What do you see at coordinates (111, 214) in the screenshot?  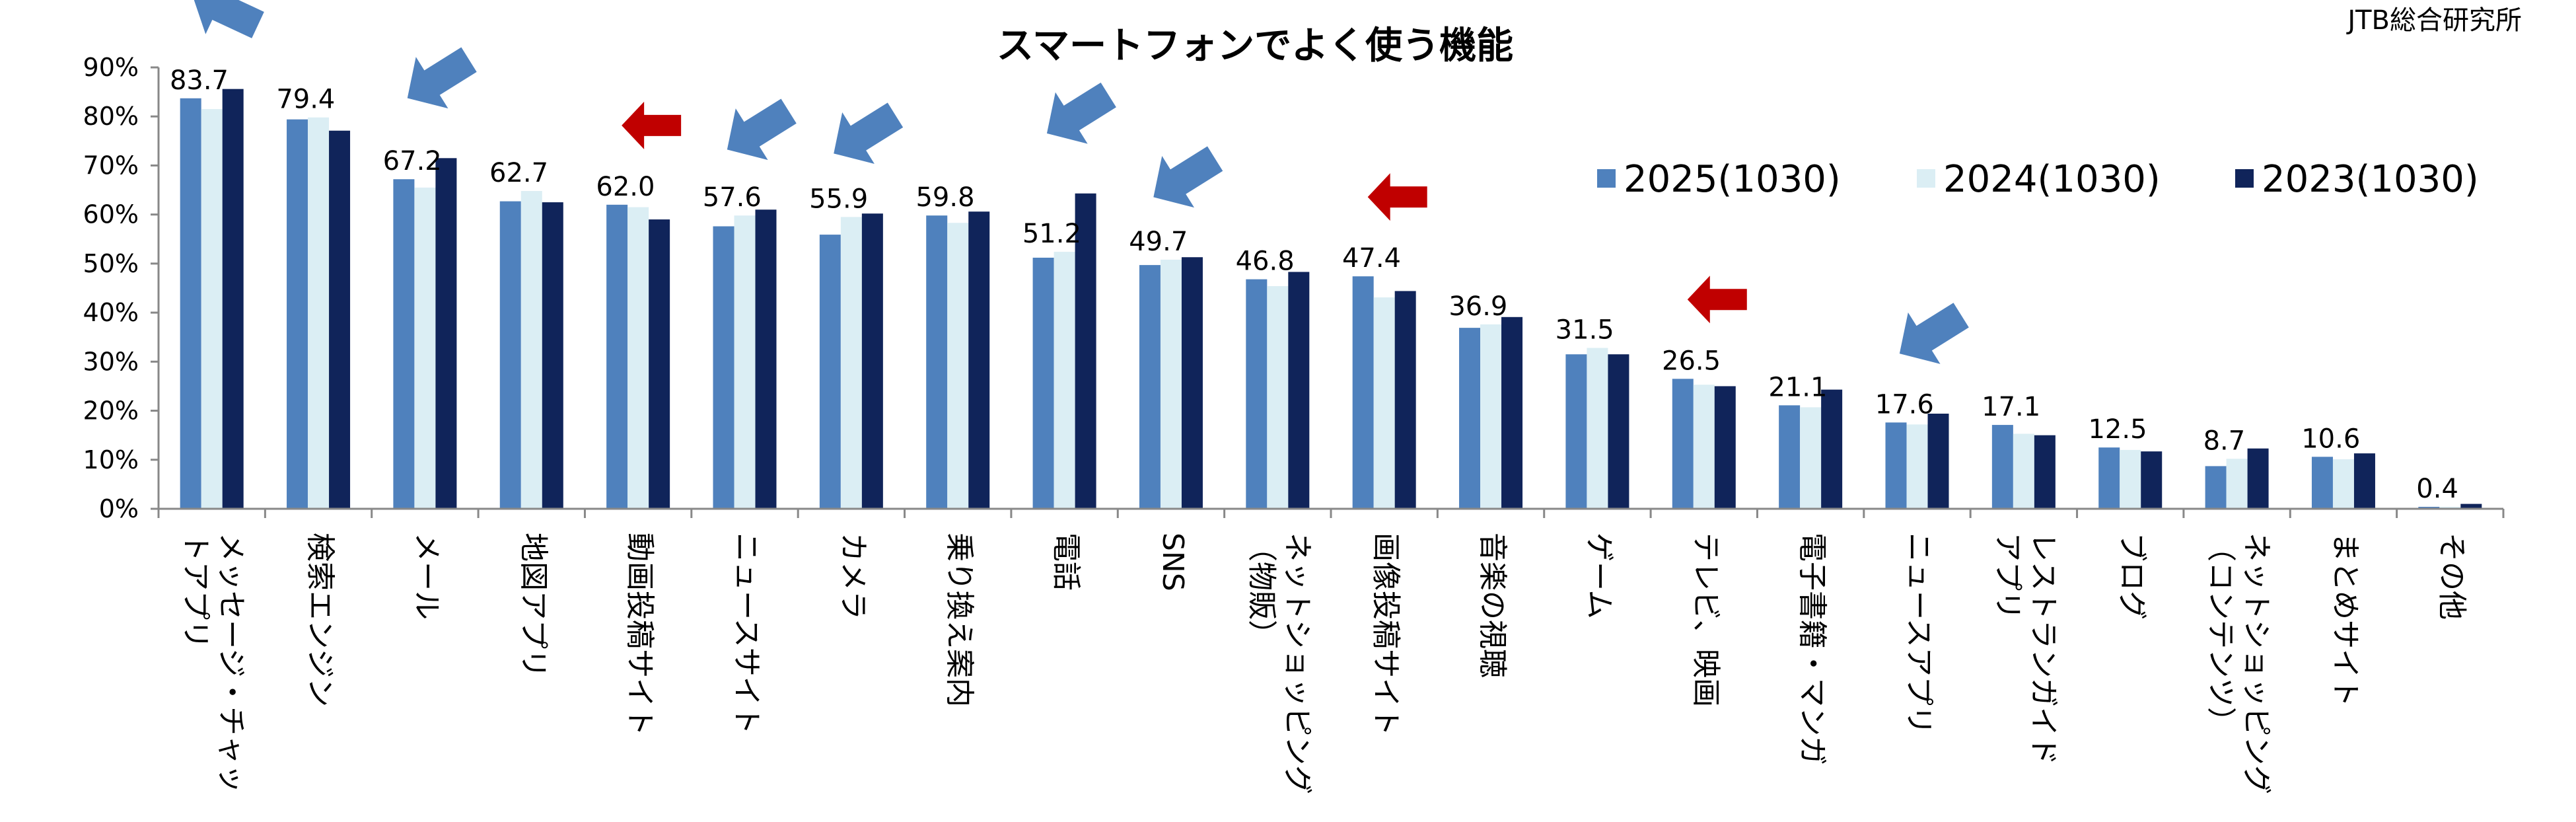 I see `y-tick-label: 60%` at bounding box center [111, 214].